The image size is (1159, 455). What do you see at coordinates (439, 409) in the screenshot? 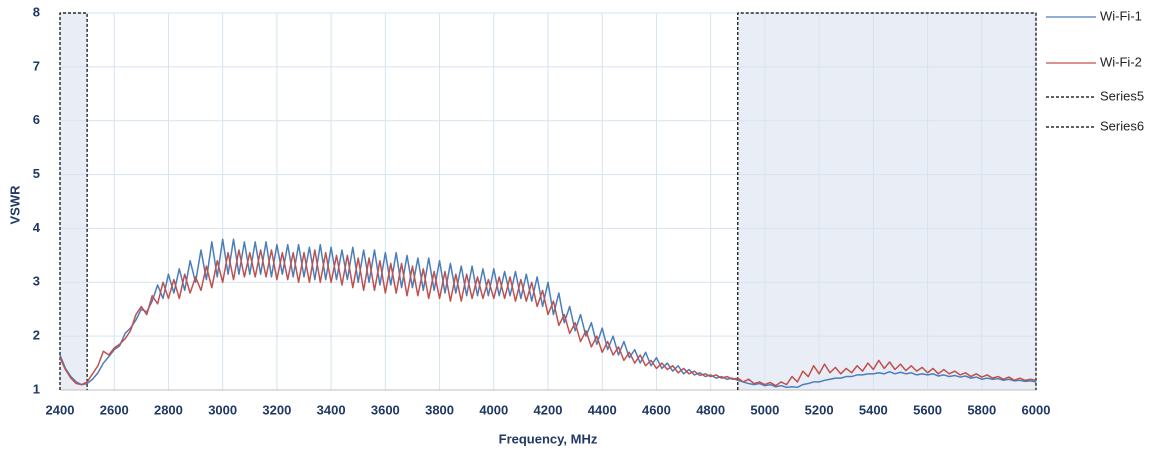
I see `x-tick-label: 3800` at bounding box center [439, 409].